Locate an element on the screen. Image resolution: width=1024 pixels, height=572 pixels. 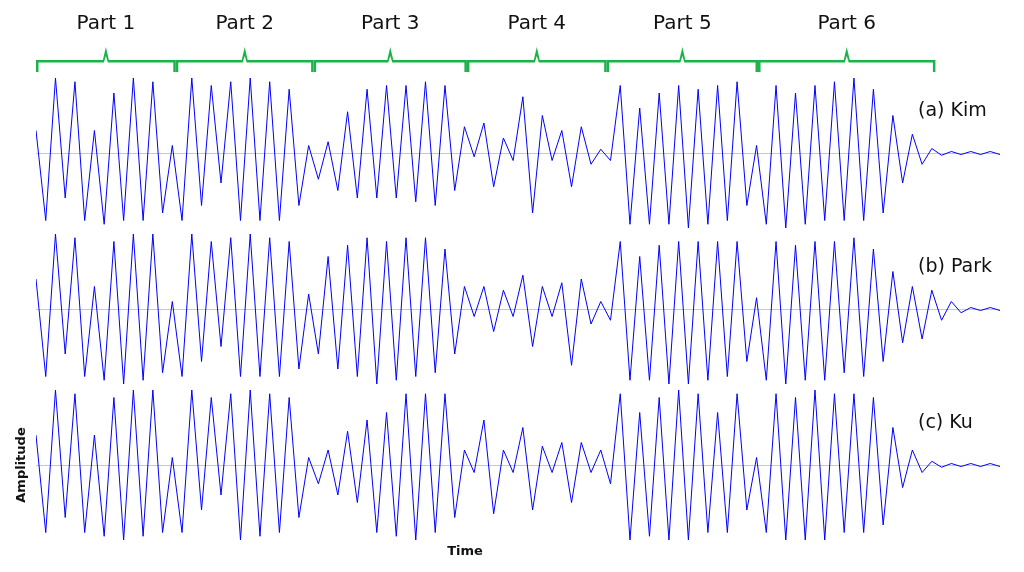
y-axis-title: Amplitude is located at coordinates (20, 465).